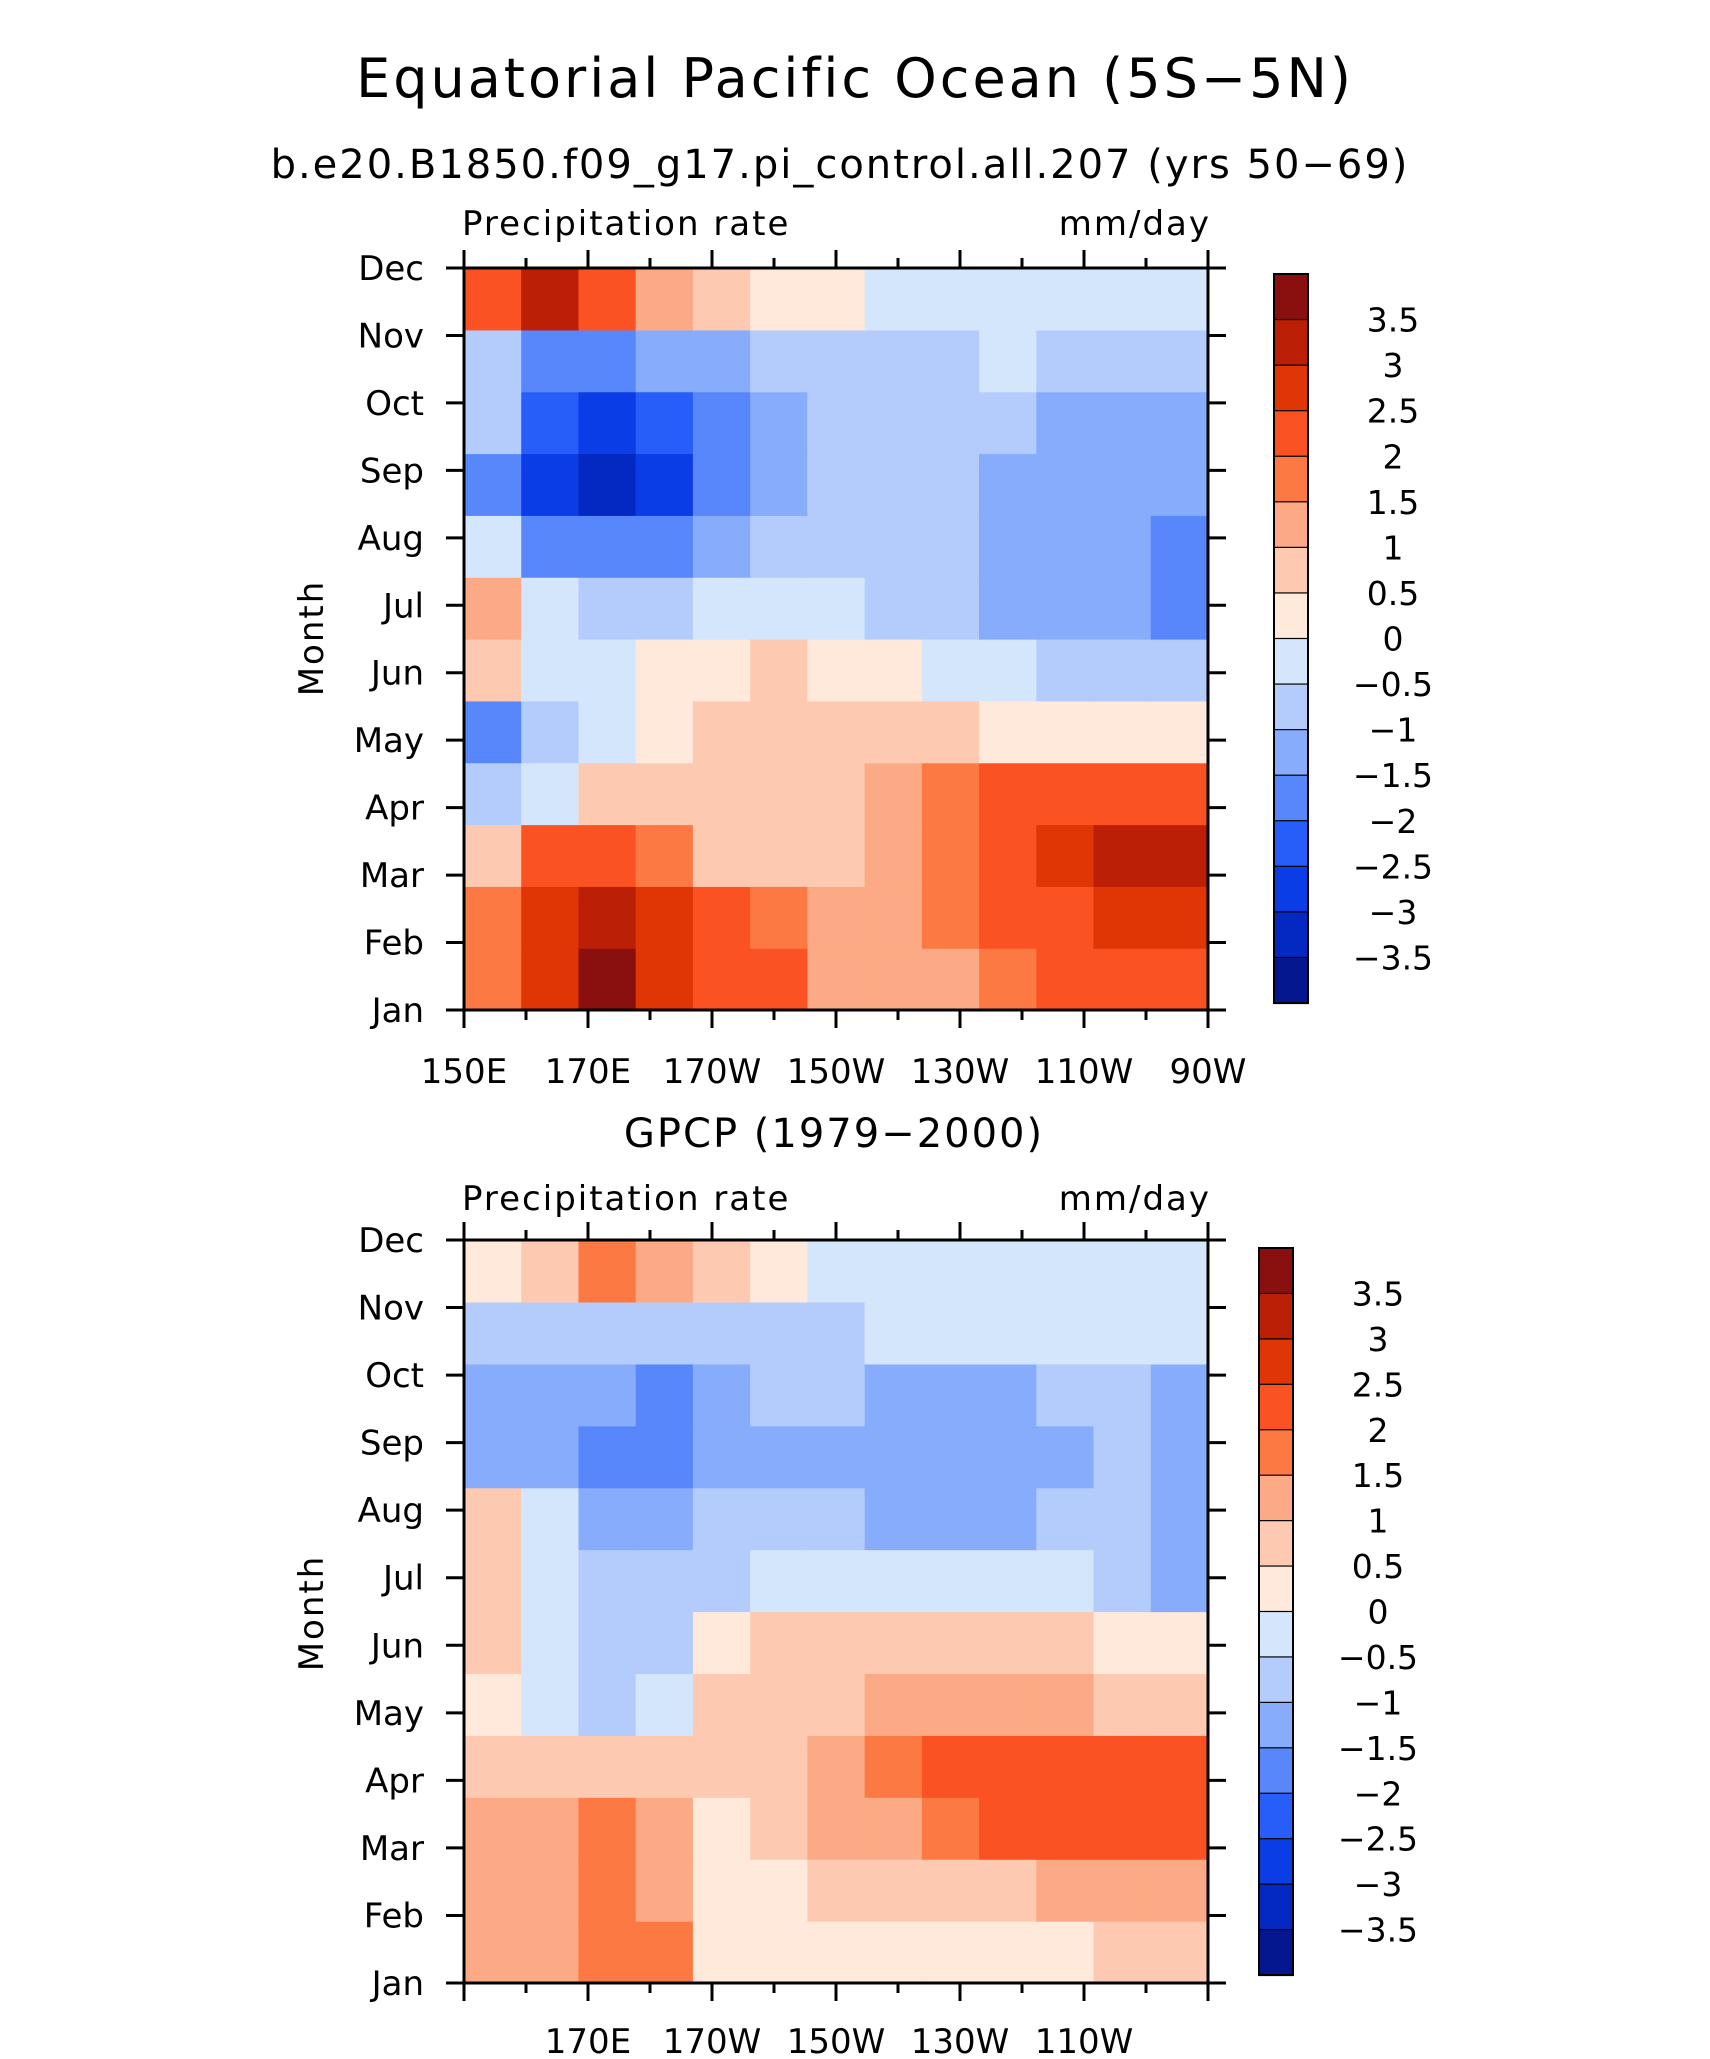 The height and width of the screenshot is (2059, 1710). What do you see at coordinates (1378, 1339) in the screenshot?
I see `colorbar-label: 3` at bounding box center [1378, 1339].